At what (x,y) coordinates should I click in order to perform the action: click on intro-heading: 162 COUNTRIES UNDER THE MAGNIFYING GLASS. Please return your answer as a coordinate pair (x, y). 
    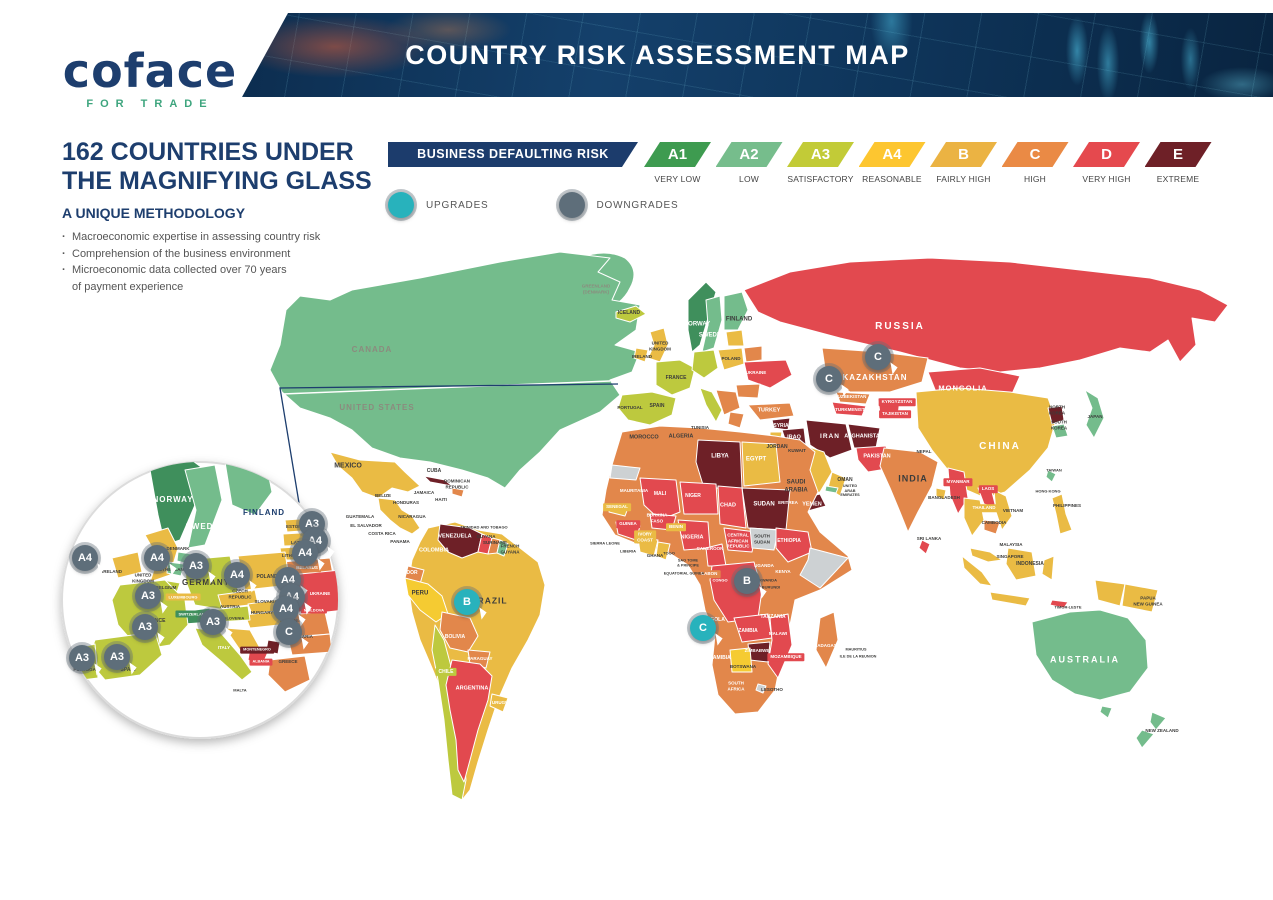
    Looking at the image, I should click on (217, 166).